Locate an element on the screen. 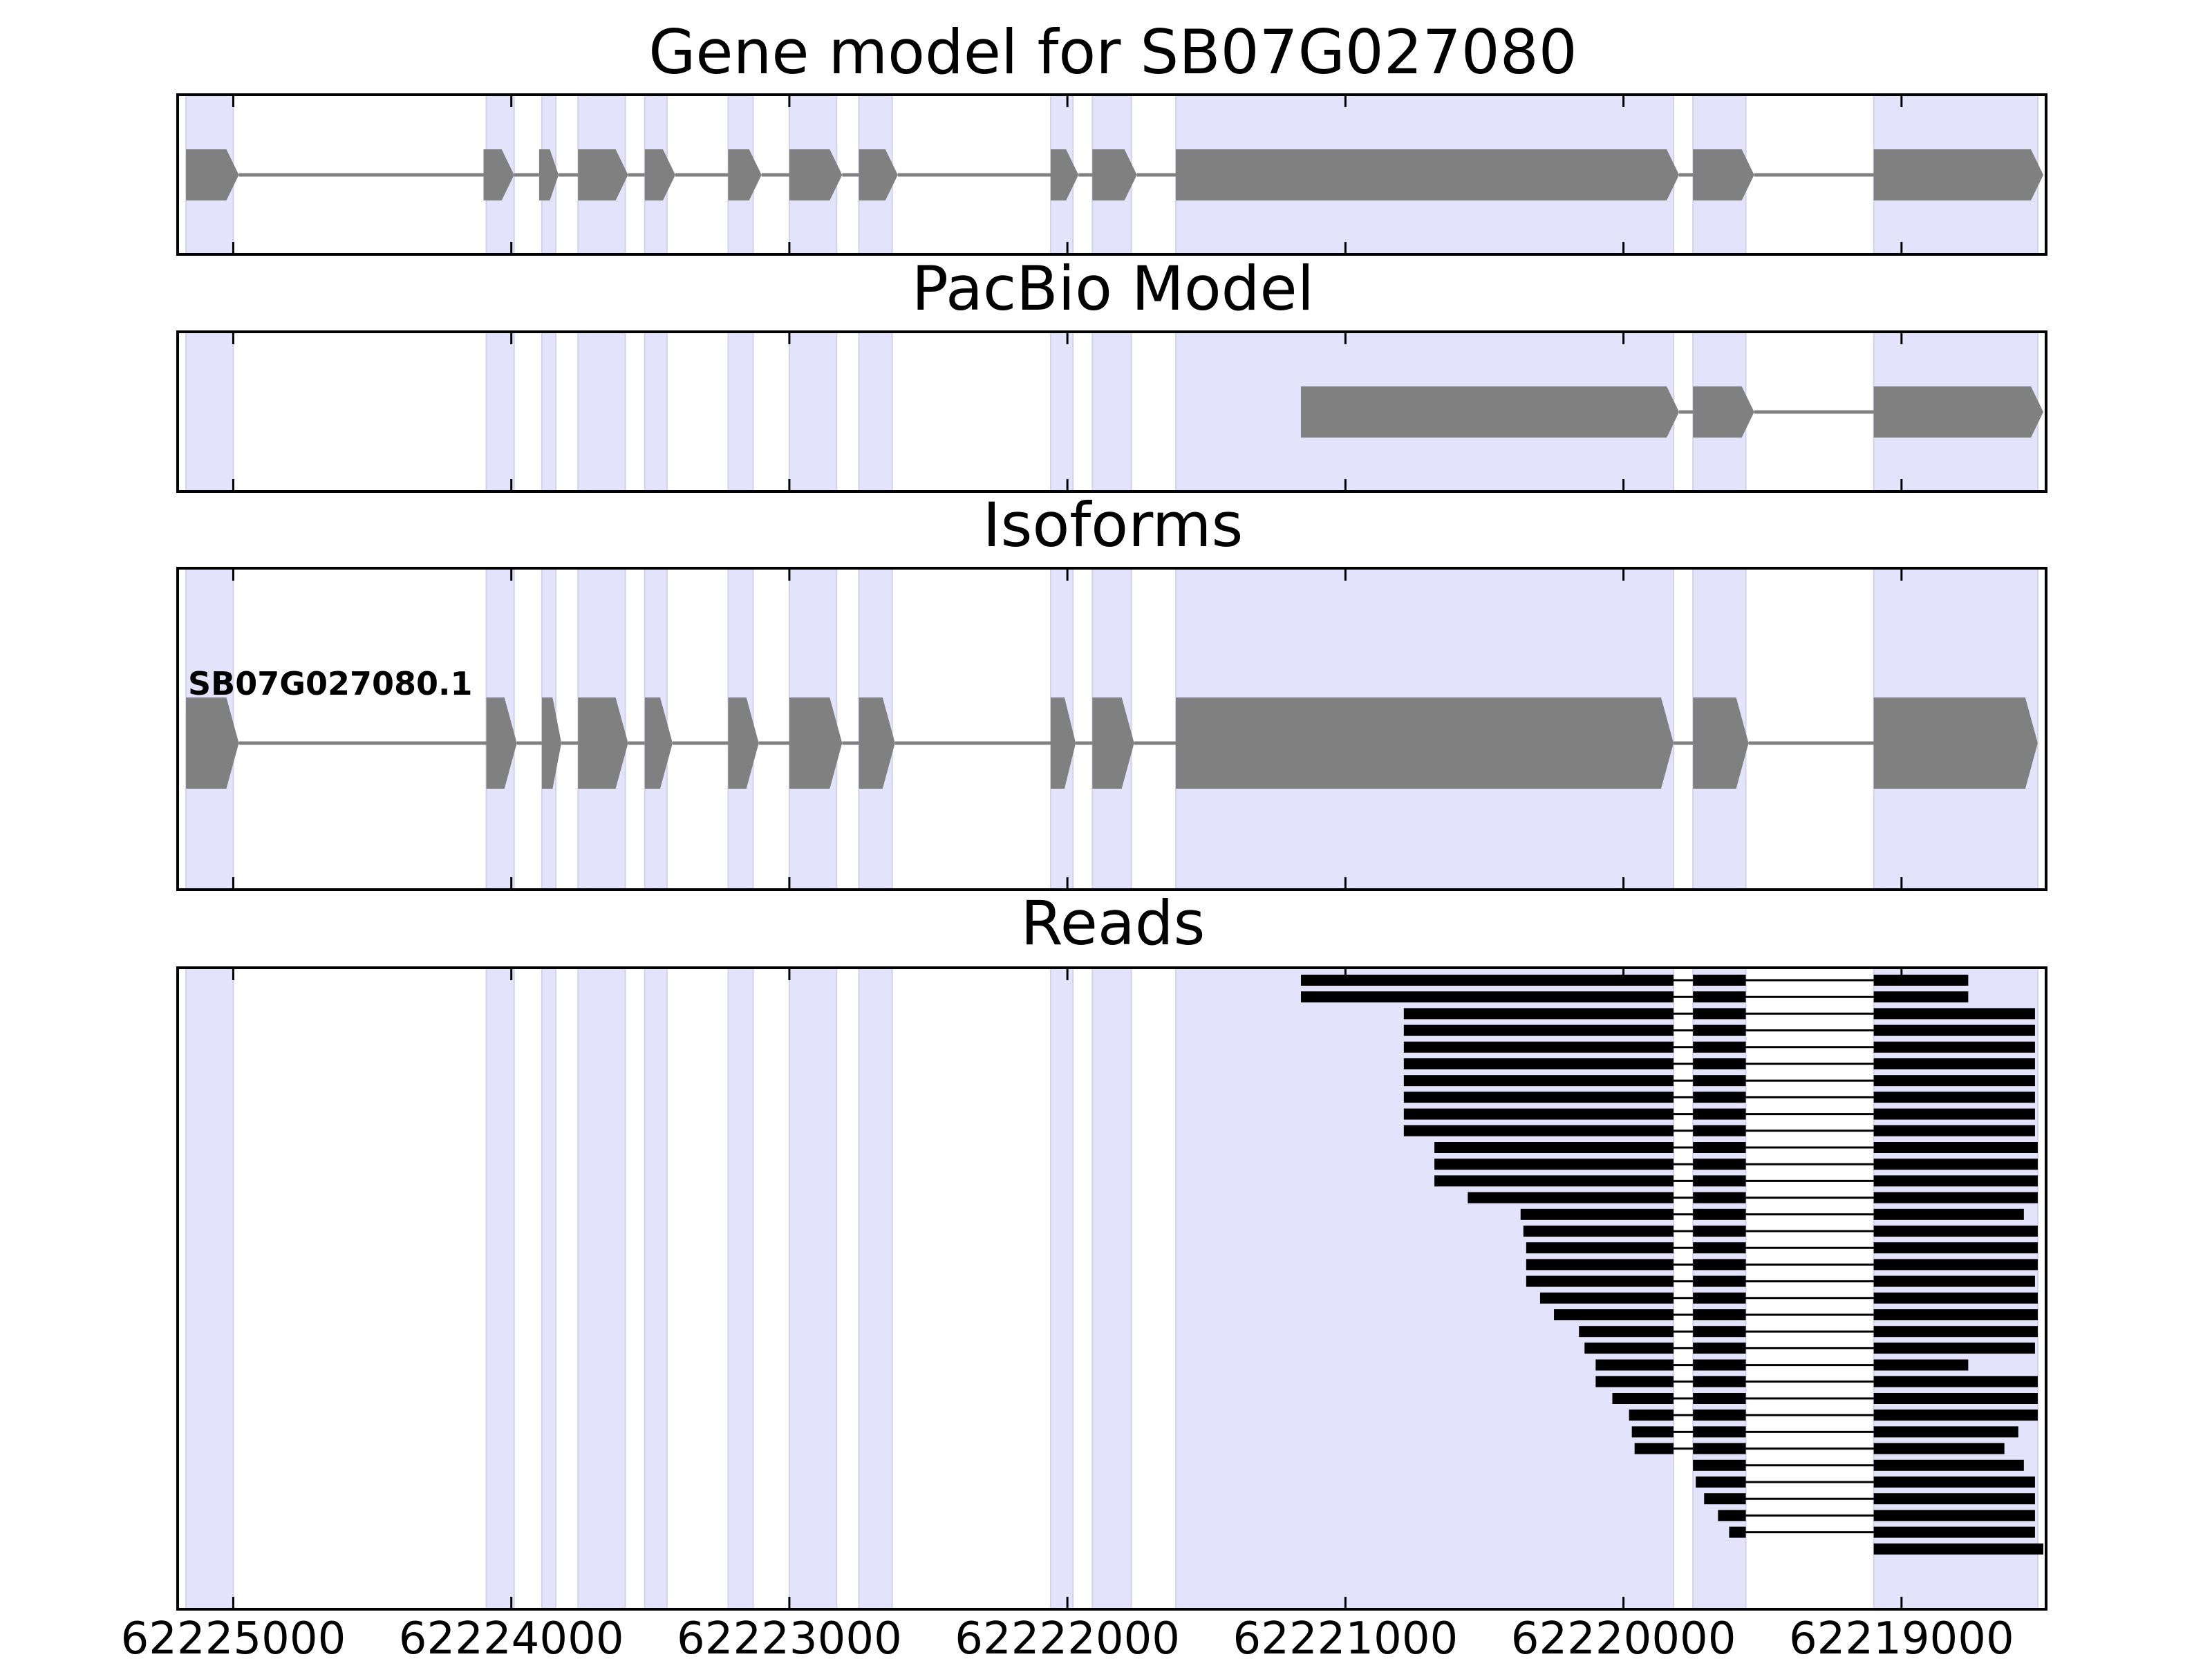 The image size is (2212, 1659). x-tick-label: 62223000 is located at coordinates (789, 1636).